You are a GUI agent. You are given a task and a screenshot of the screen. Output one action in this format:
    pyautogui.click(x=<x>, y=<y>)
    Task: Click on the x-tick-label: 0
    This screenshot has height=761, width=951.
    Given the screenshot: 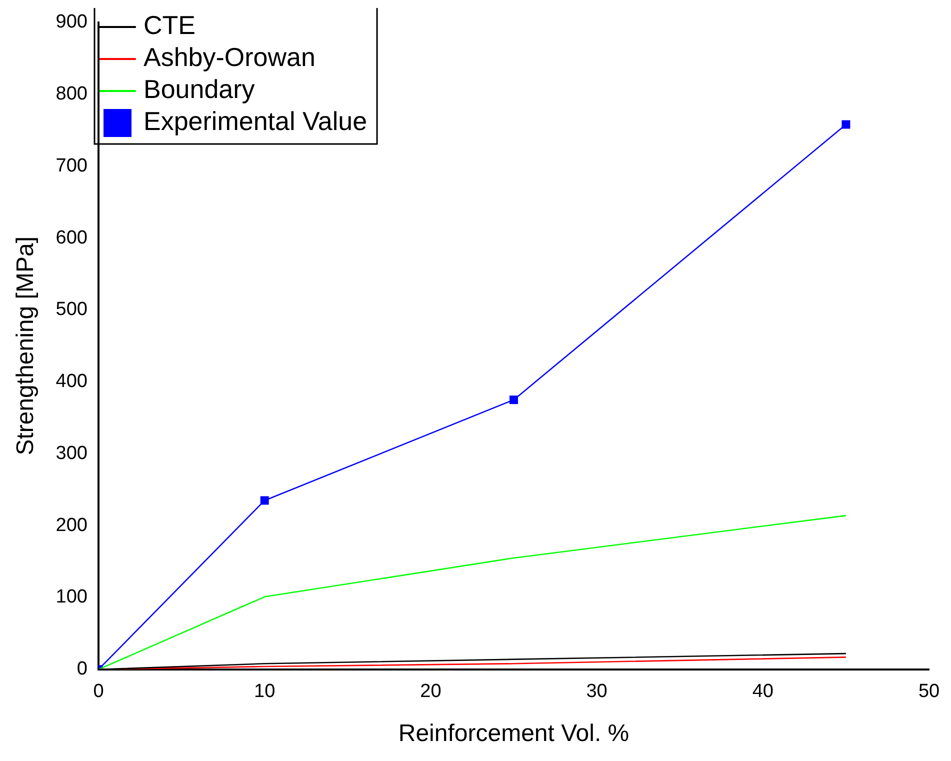 What is the action you would take?
    pyautogui.click(x=98, y=691)
    